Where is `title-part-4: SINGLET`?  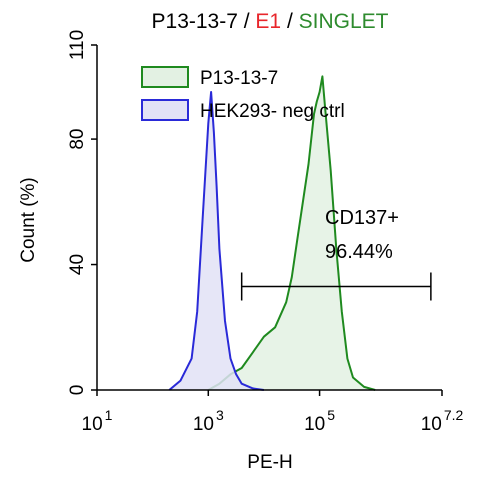 title-part-4: SINGLET is located at coordinates (344, 21).